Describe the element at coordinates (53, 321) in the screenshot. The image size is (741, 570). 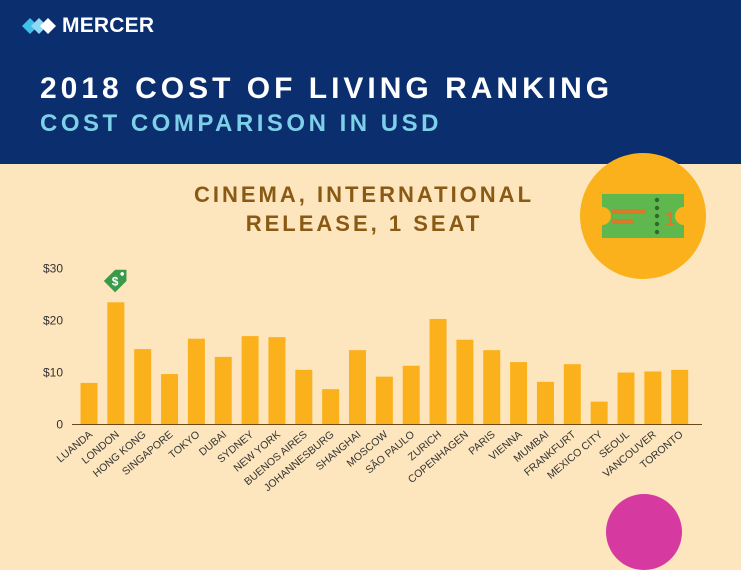
I see `y-tick-label: $20` at that location.